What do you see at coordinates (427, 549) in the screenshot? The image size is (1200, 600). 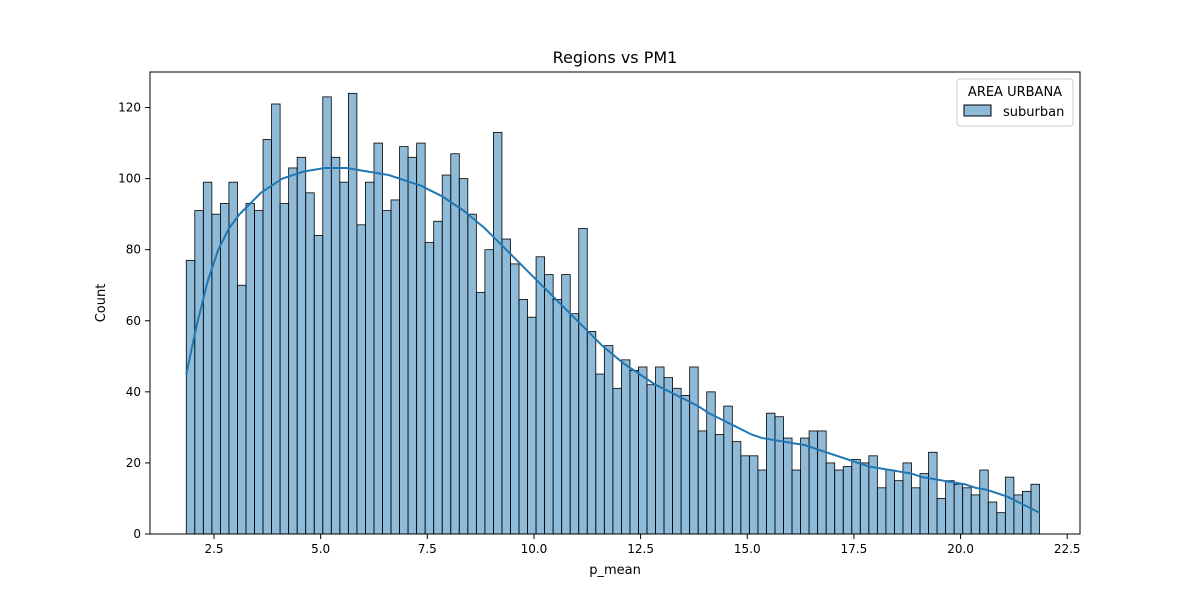 I see `x-tick-label: 7.5` at bounding box center [427, 549].